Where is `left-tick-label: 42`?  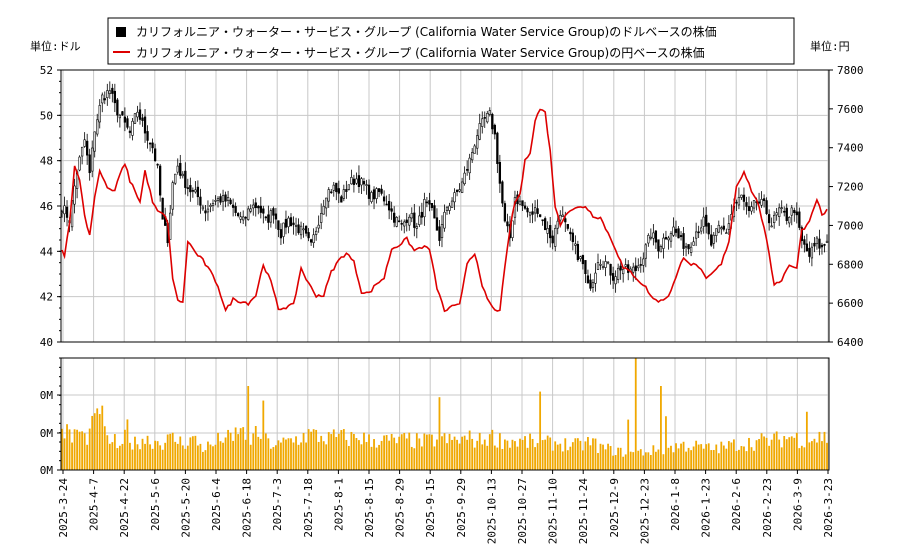
left-tick-label: 42 is located at coordinates (46, 297).